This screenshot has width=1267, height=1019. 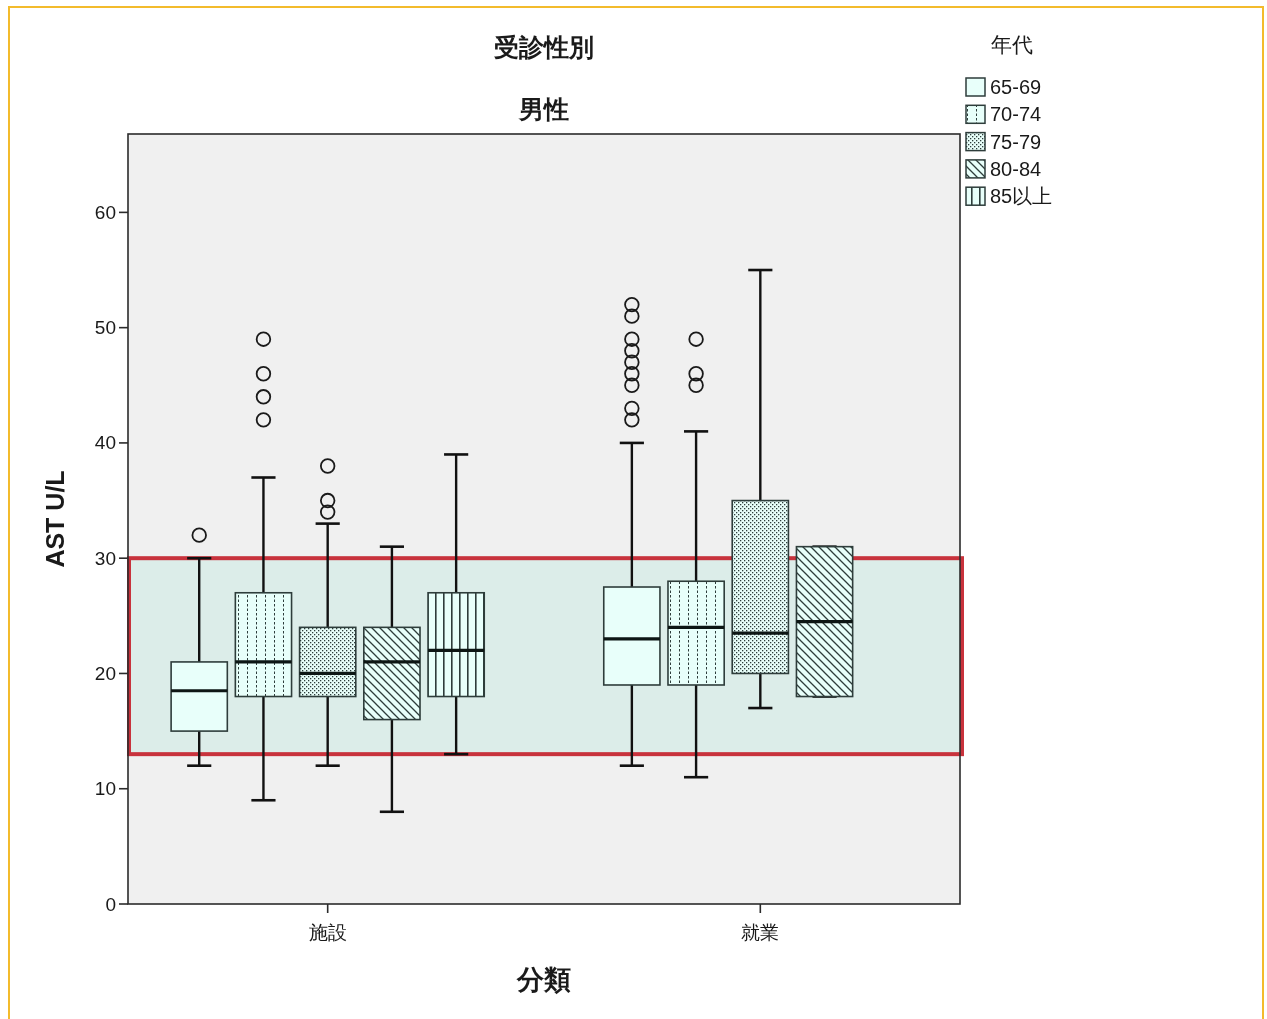 What do you see at coordinates (105, 443) in the screenshot?
I see `y-tick-label: 40` at bounding box center [105, 443].